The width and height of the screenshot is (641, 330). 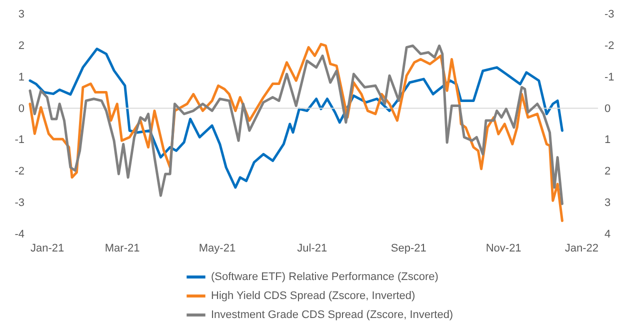 What do you see at coordinates (408, 248) in the screenshot?
I see `x-tick-label: Sep-21` at bounding box center [408, 248].